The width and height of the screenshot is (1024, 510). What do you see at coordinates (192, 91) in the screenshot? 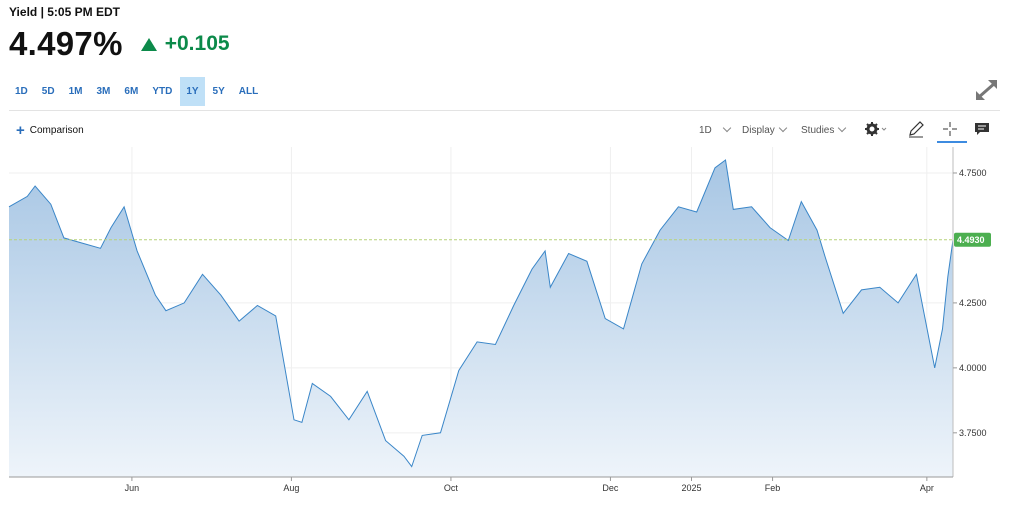
I see `range-tab-1y: 1Y` at bounding box center [192, 91].